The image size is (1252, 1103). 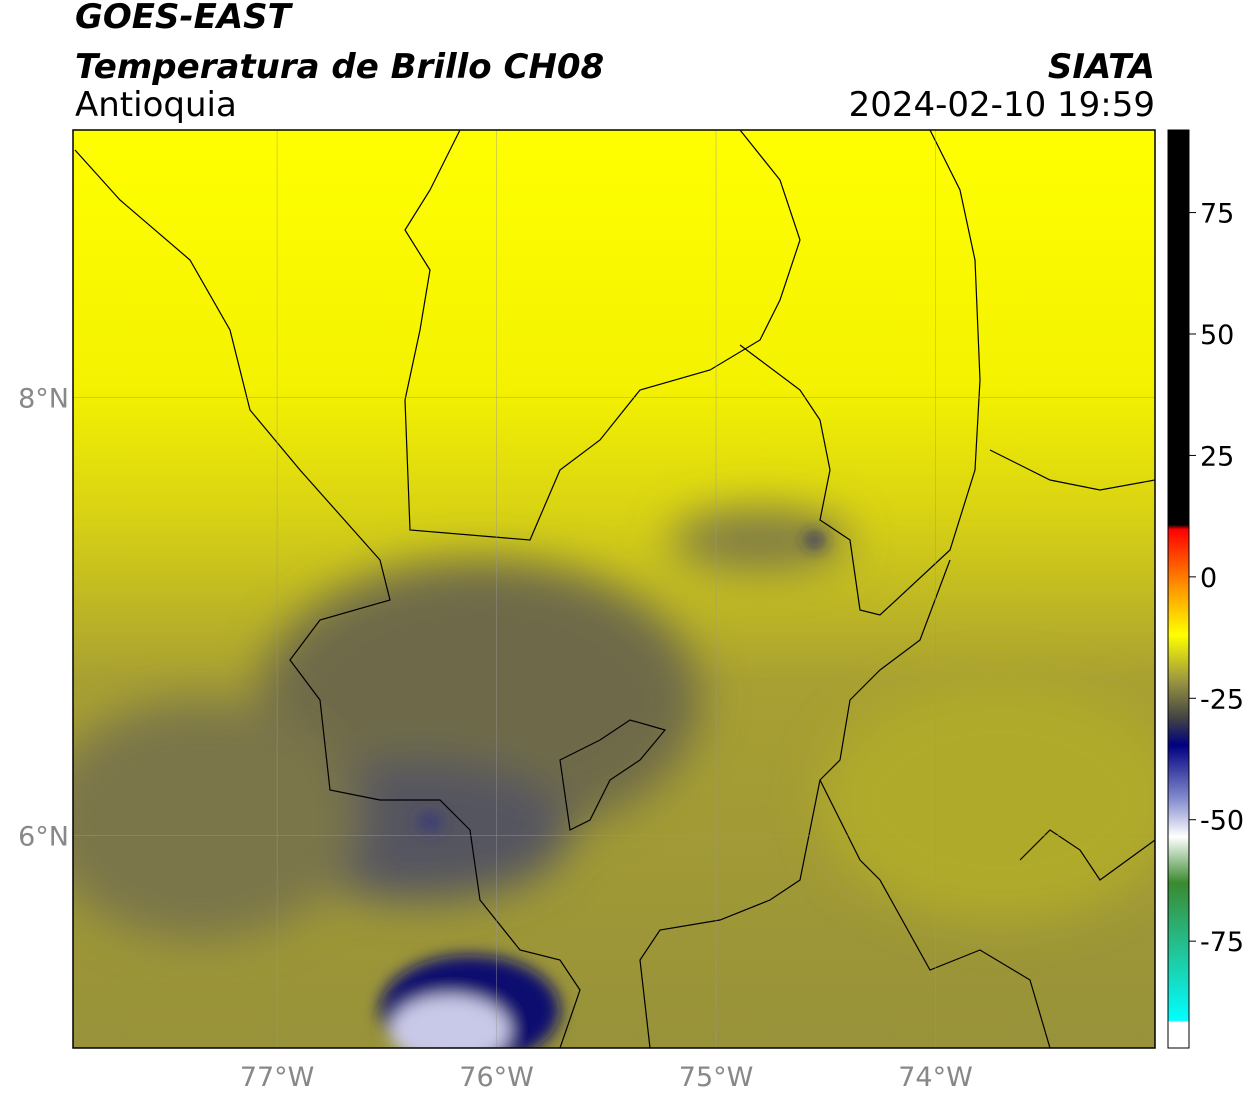 I want to click on colorbar-tick-label: -50, so click(x=1222, y=821).